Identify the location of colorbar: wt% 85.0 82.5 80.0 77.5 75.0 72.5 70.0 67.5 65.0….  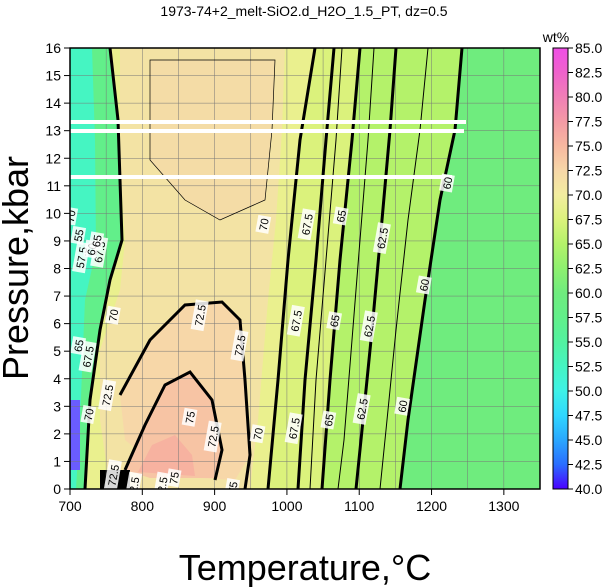
(572, 263).